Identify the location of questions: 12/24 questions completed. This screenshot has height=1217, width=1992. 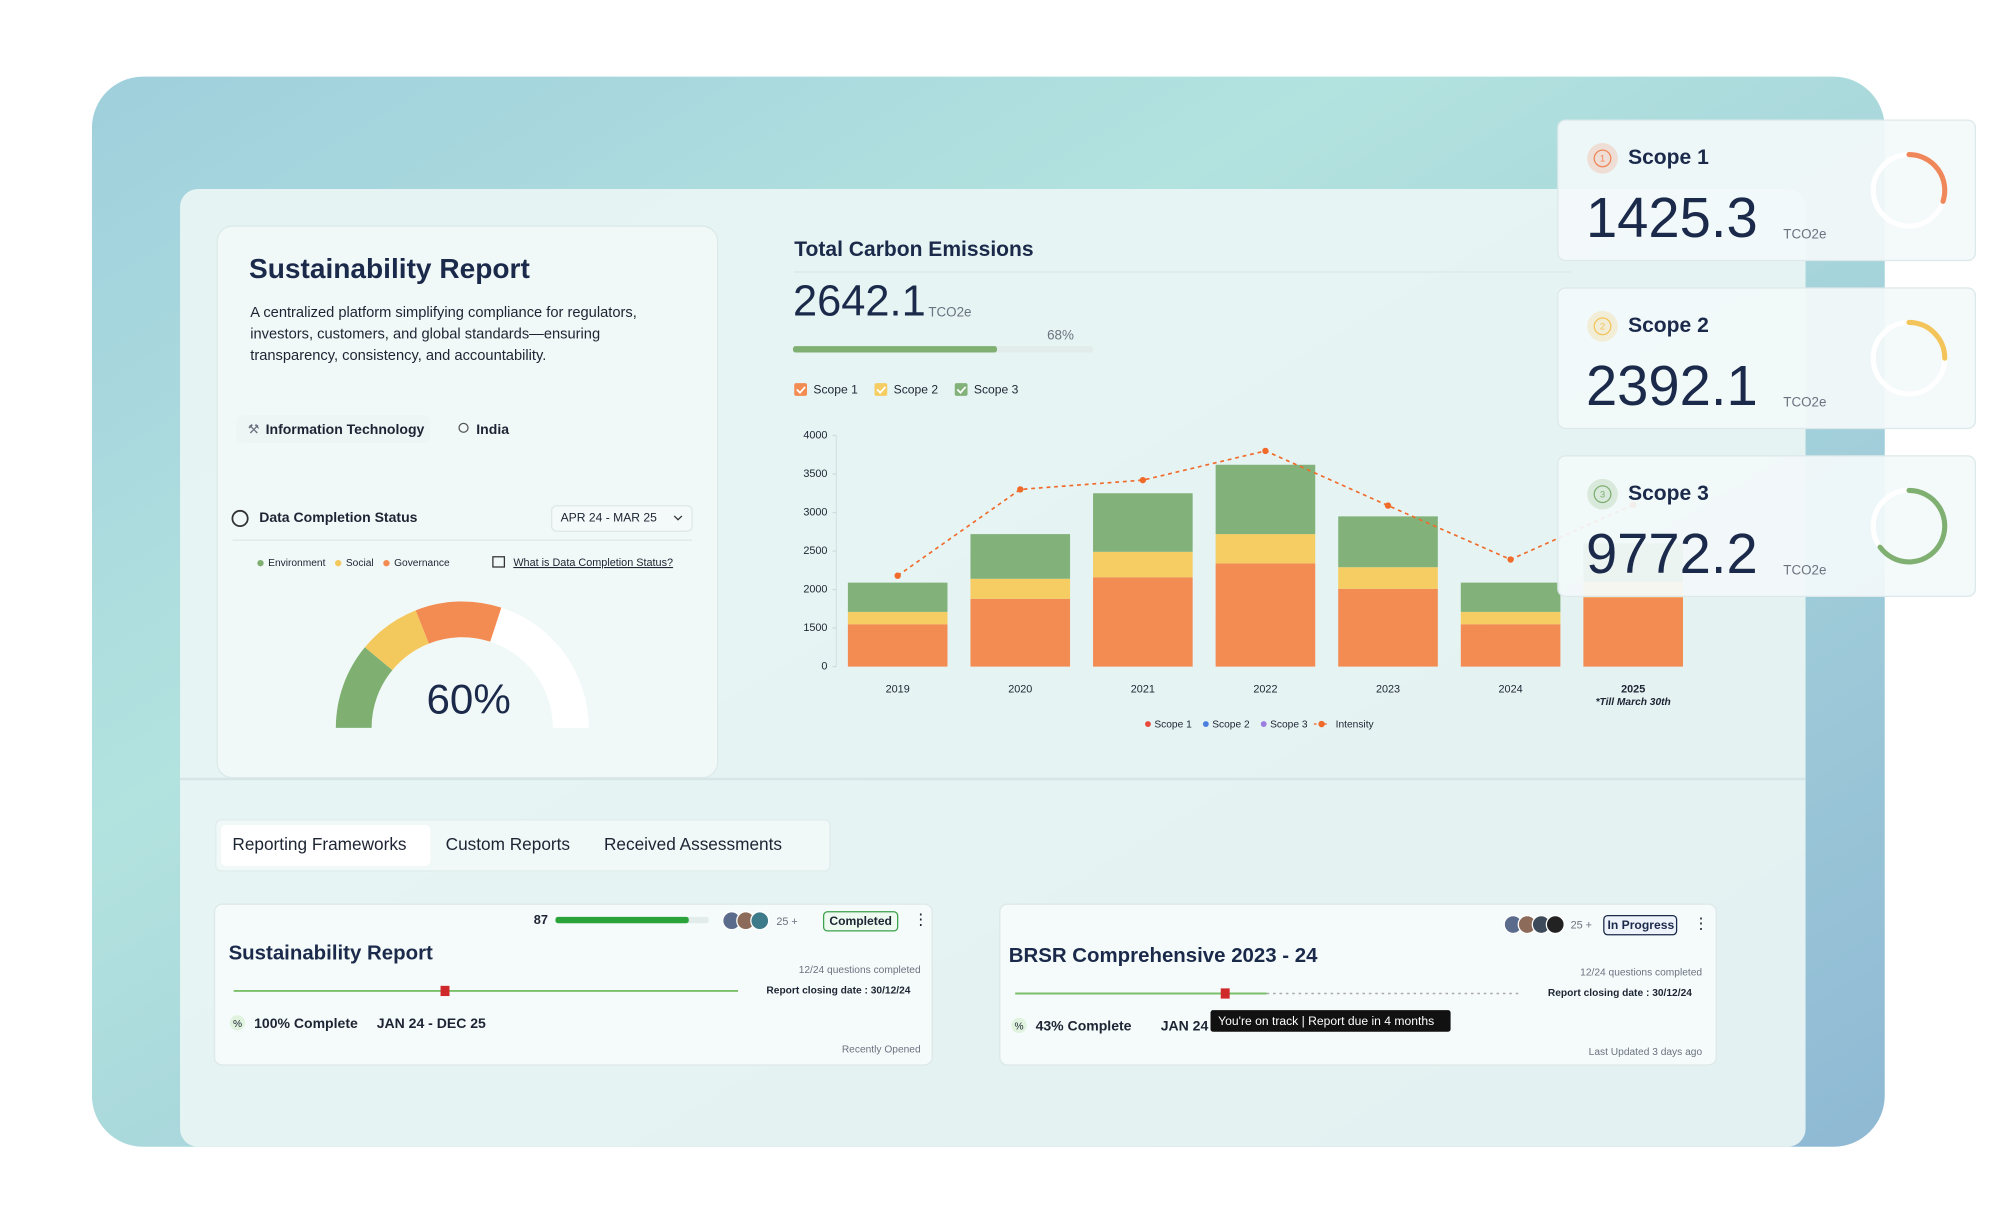
(860, 970).